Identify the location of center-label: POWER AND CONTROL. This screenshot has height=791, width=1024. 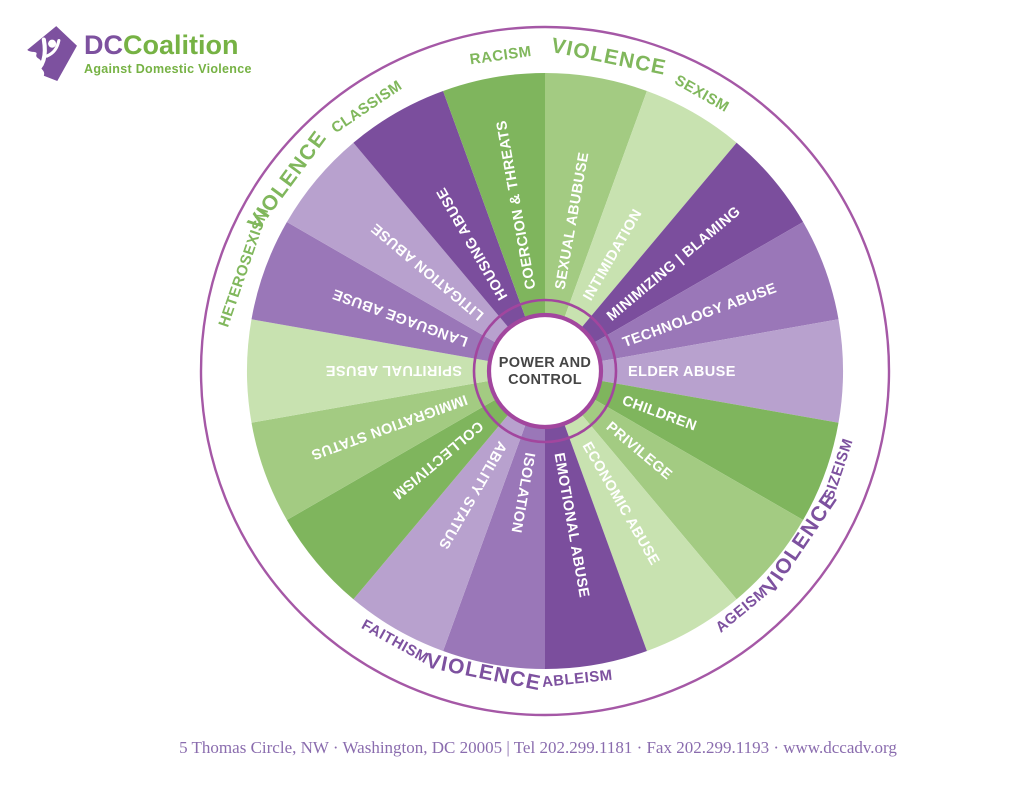
(545, 371).